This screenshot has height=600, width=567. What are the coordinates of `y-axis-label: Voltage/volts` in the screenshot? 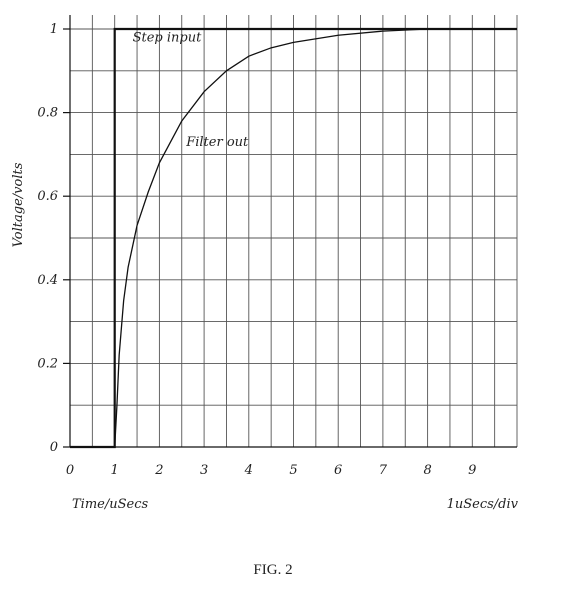 It's located at (18, 204).